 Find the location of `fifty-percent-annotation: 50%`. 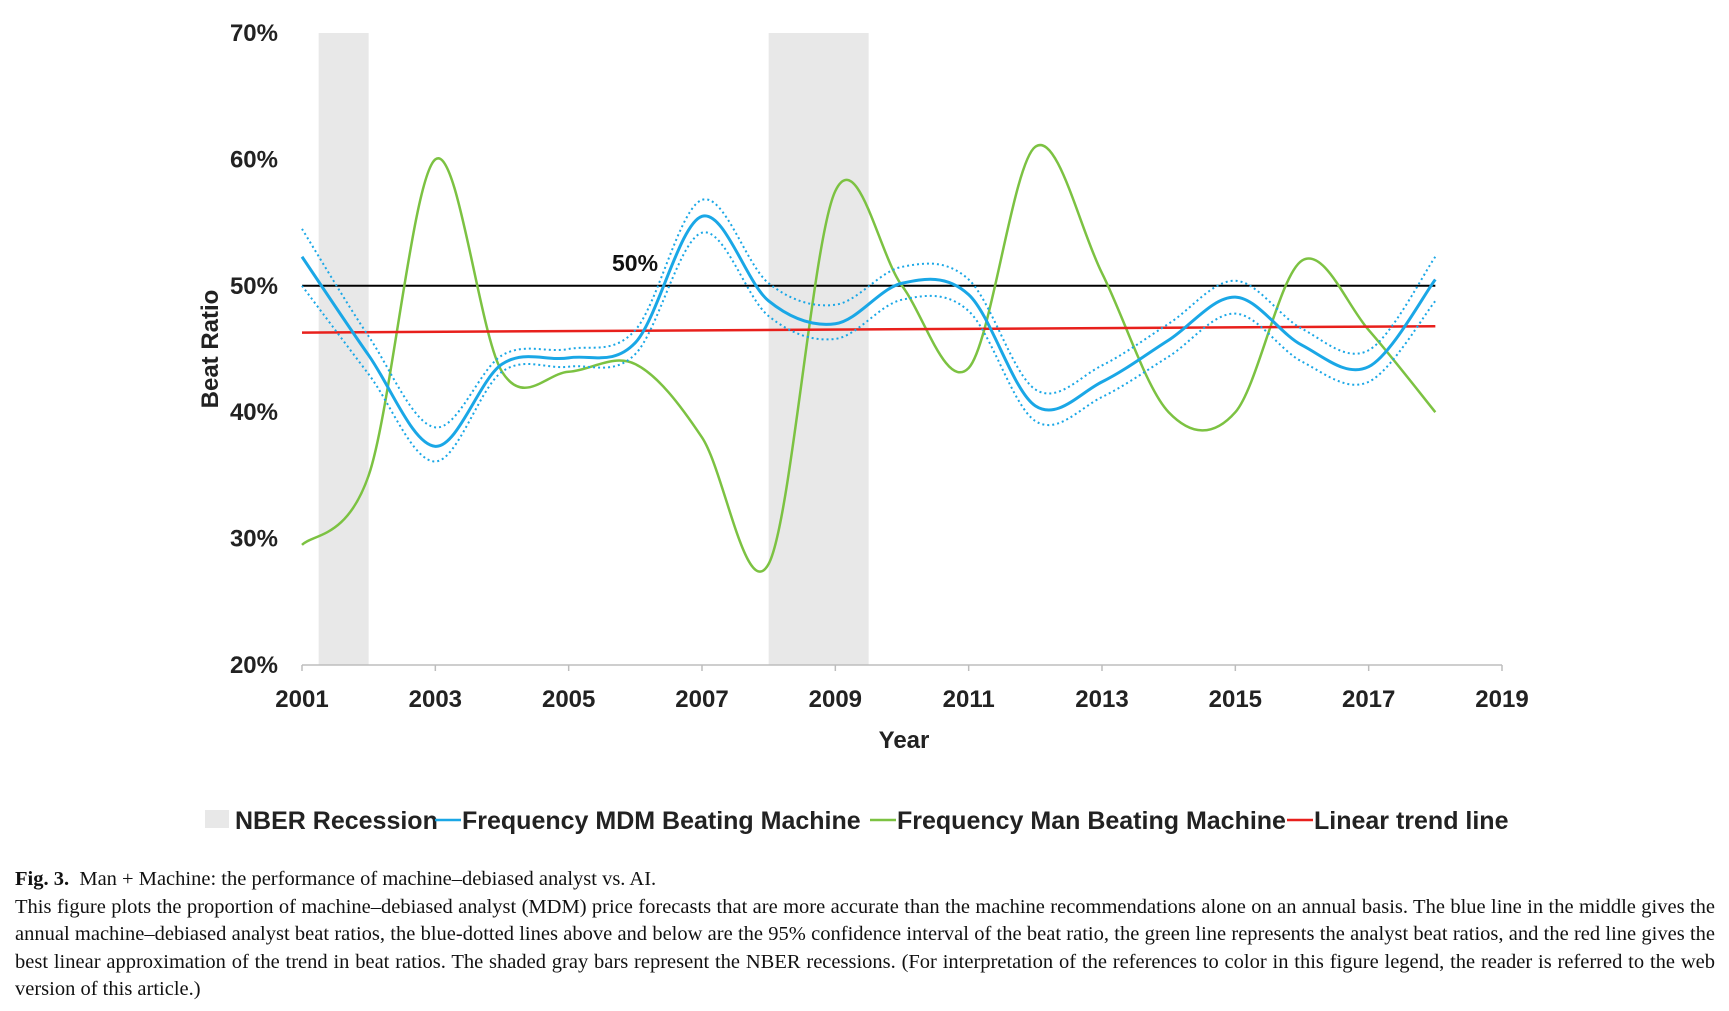

fifty-percent-annotation: 50% is located at coordinates (635, 263).